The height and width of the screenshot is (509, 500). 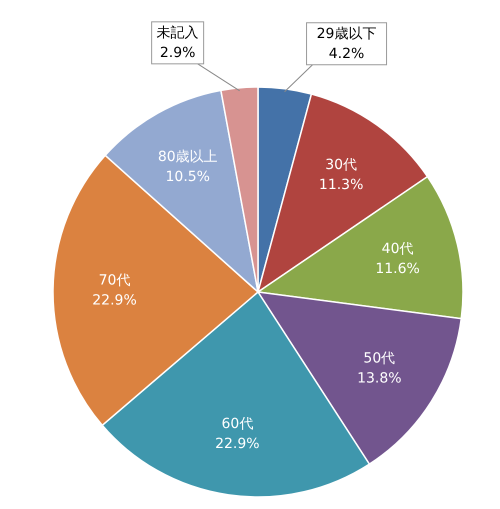 I want to click on data-label: 4.2%, so click(x=346, y=54).